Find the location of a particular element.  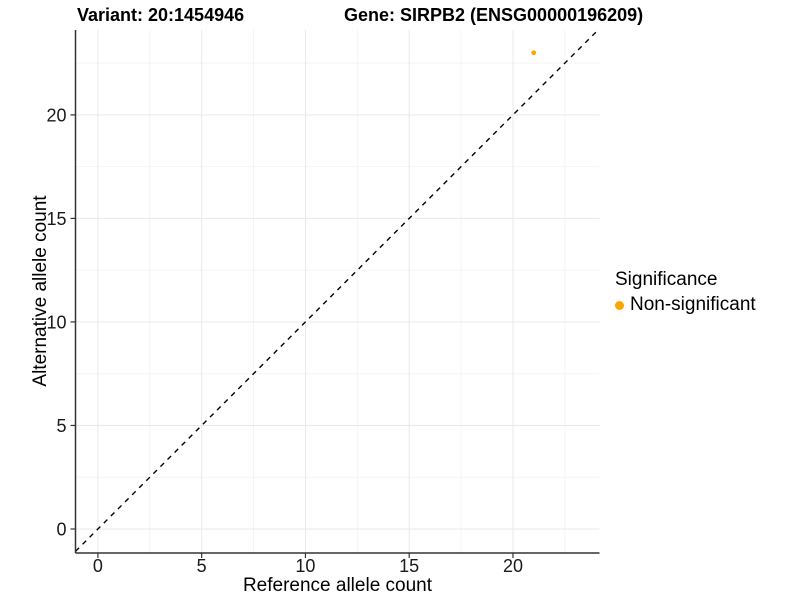

x-axis-title: Reference allele count is located at coordinates (337, 585).